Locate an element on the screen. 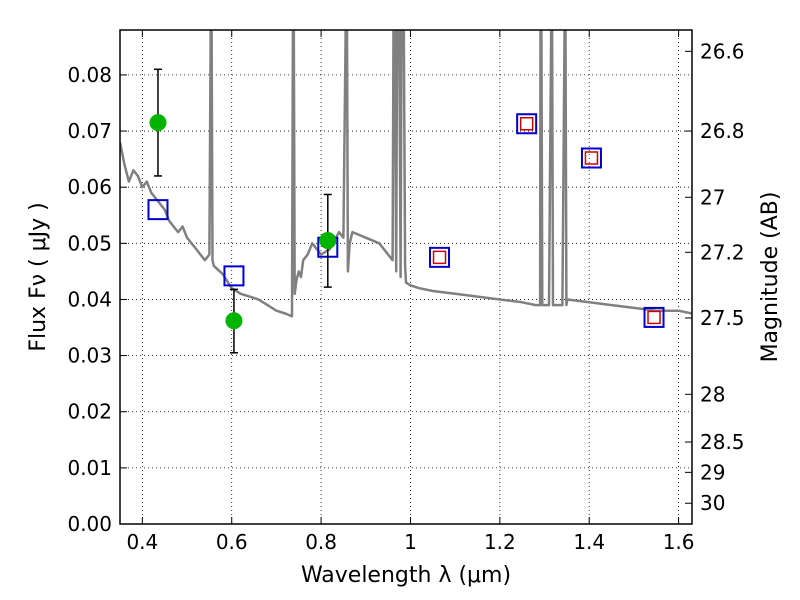  y2-tick-label: 27.5 is located at coordinates (722, 318).